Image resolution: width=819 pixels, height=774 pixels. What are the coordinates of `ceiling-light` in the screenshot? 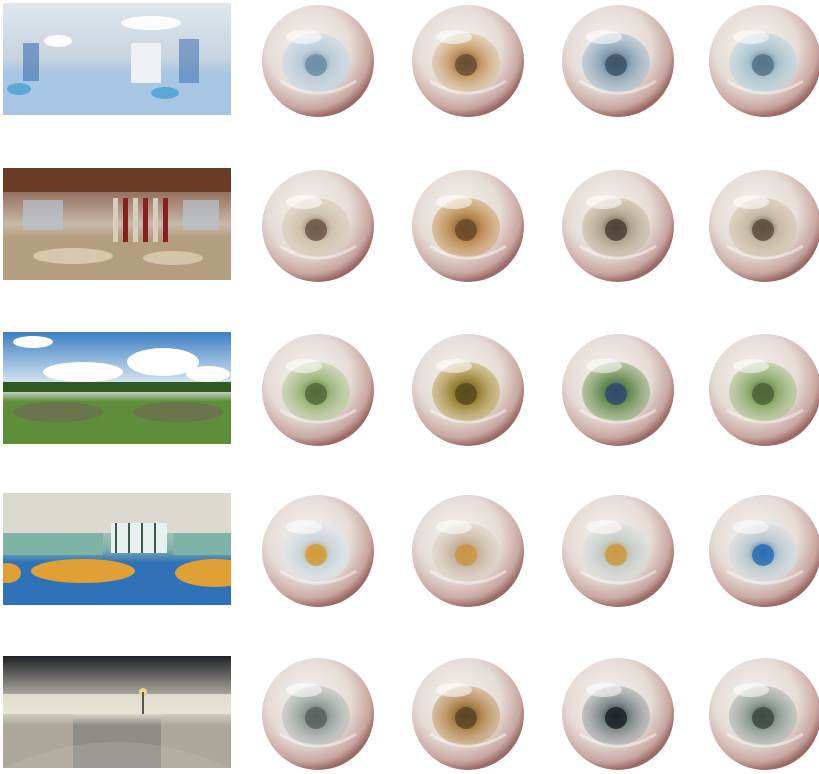 It's located at (151, 23).